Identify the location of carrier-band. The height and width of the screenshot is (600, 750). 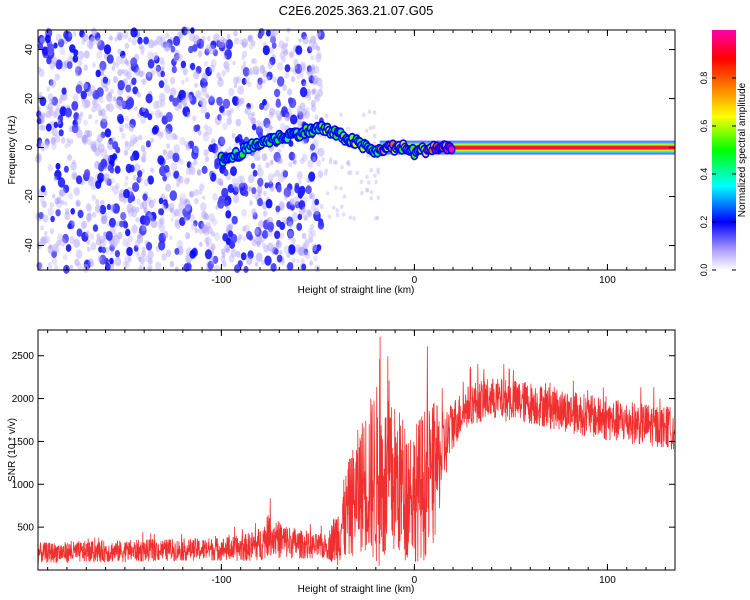
(527, 147).